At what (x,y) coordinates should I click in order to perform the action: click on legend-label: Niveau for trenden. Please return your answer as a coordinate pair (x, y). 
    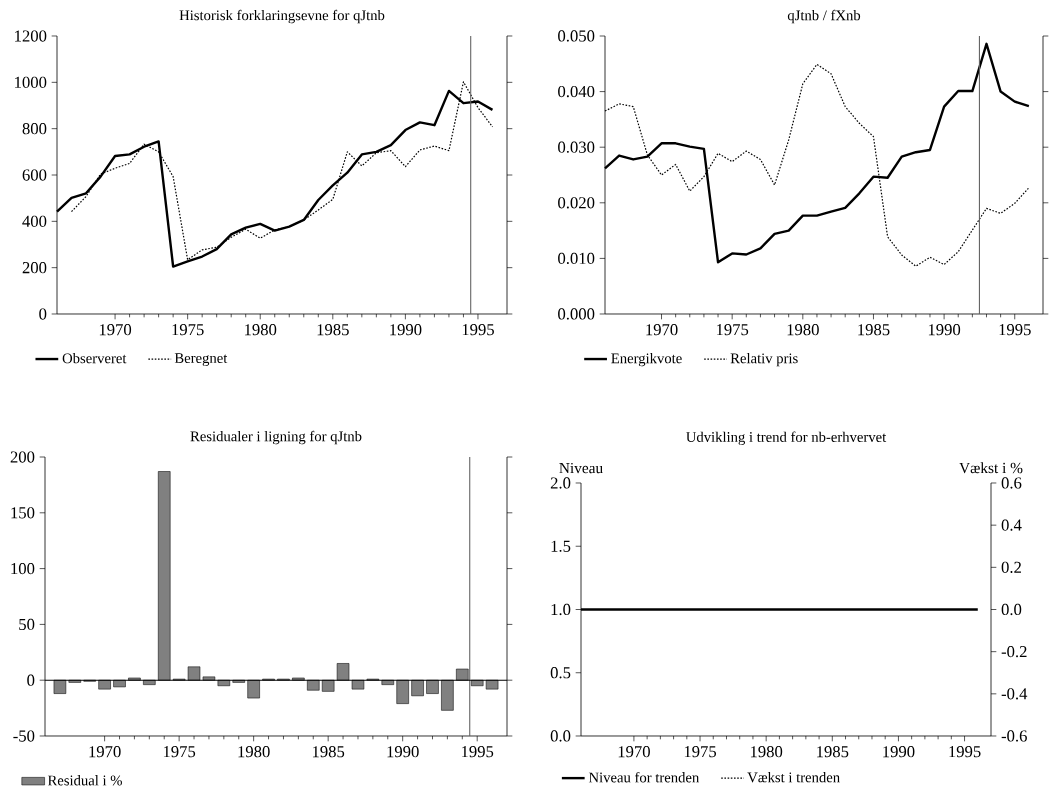
    Looking at the image, I should click on (644, 777).